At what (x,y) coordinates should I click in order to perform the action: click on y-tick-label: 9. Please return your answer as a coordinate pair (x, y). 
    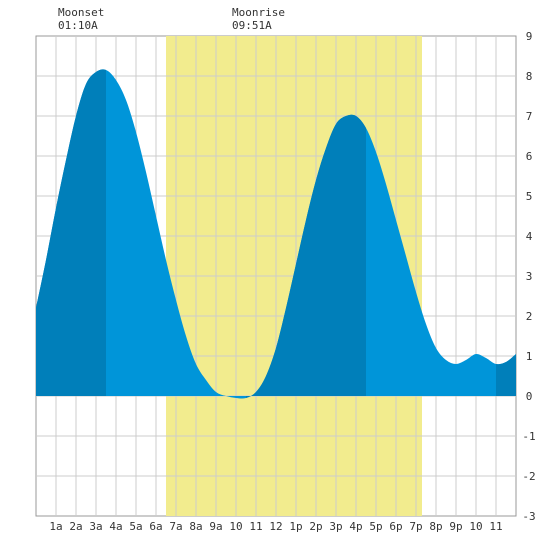
    Looking at the image, I should click on (529, 36).